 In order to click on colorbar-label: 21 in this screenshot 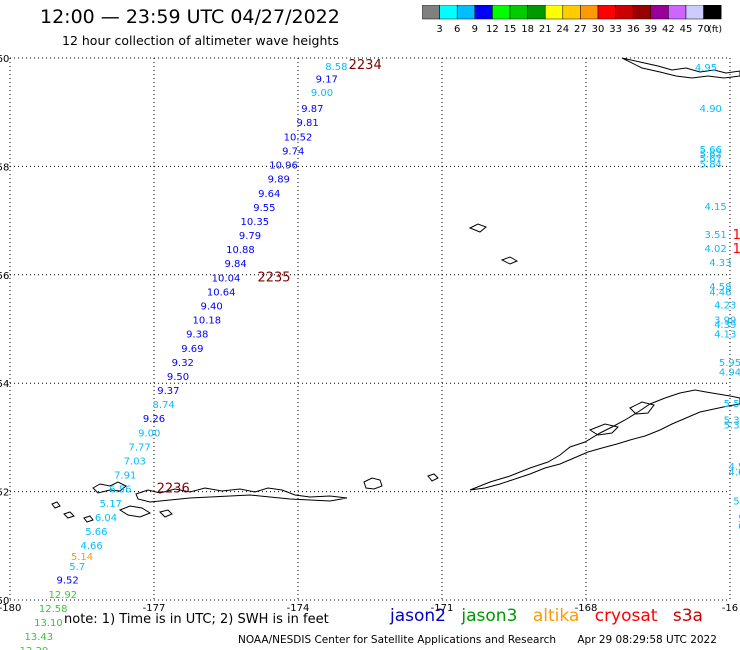, I will do `click(545, 29)`.